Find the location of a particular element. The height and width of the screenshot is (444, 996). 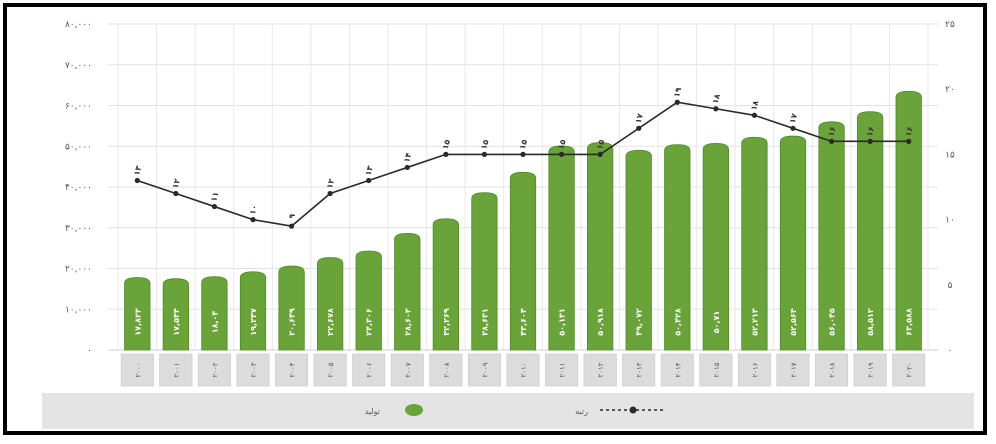

x-tick-label: ۲۰۰۴ is located at coordinates (293, 369).